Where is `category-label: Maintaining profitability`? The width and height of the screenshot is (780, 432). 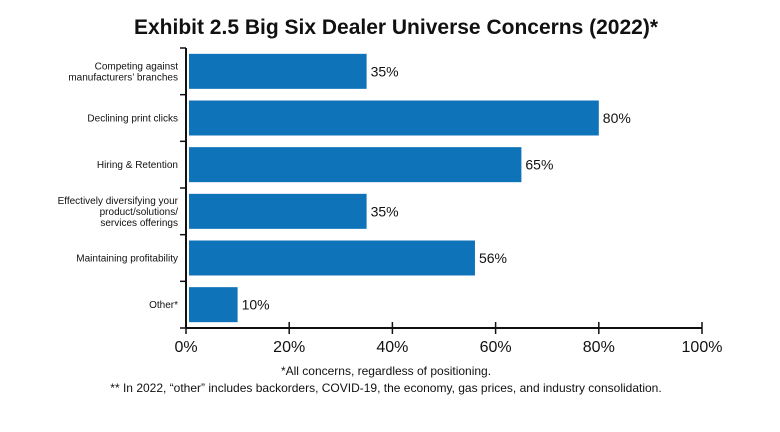 category-label: Maintaining profitability is located at coordinates (127, 259).